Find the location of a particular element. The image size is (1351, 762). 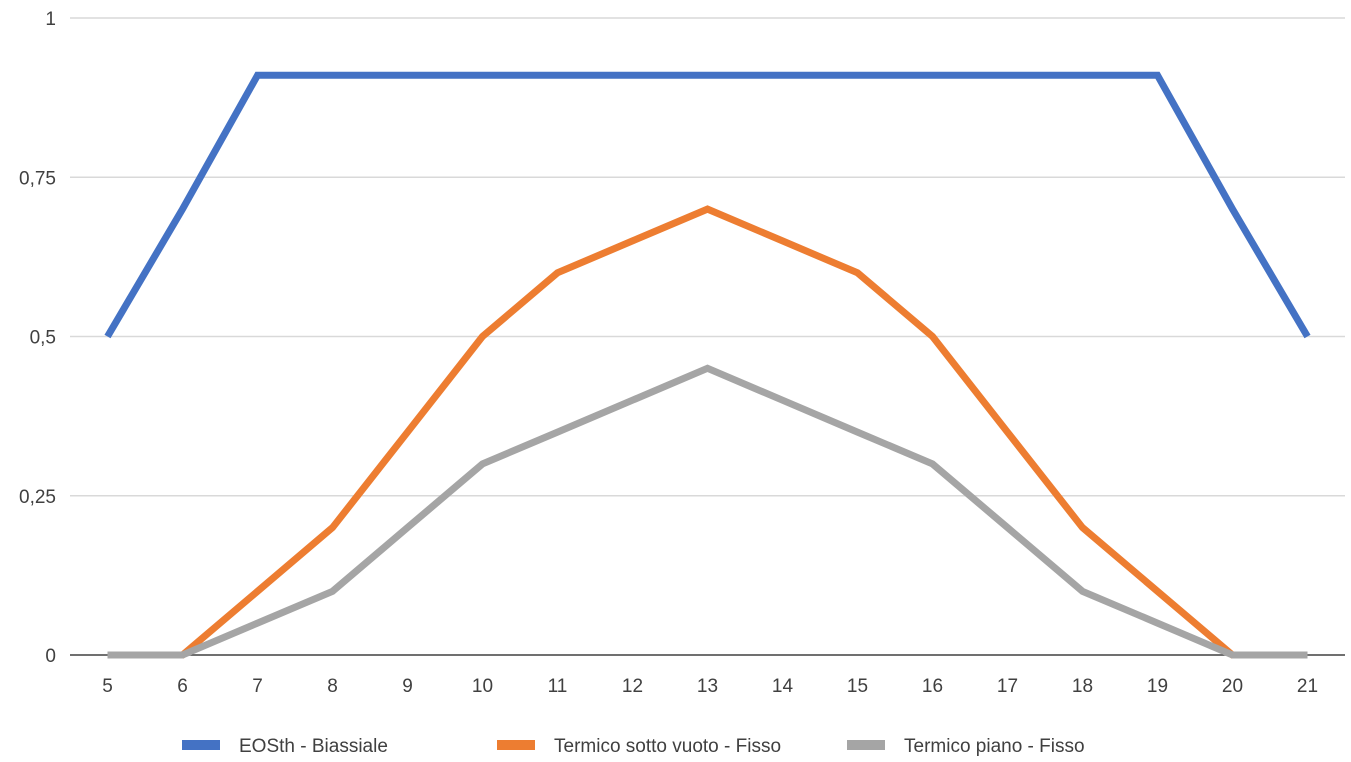

x-tick-label: 21 is located at coordinates (1307, 686).